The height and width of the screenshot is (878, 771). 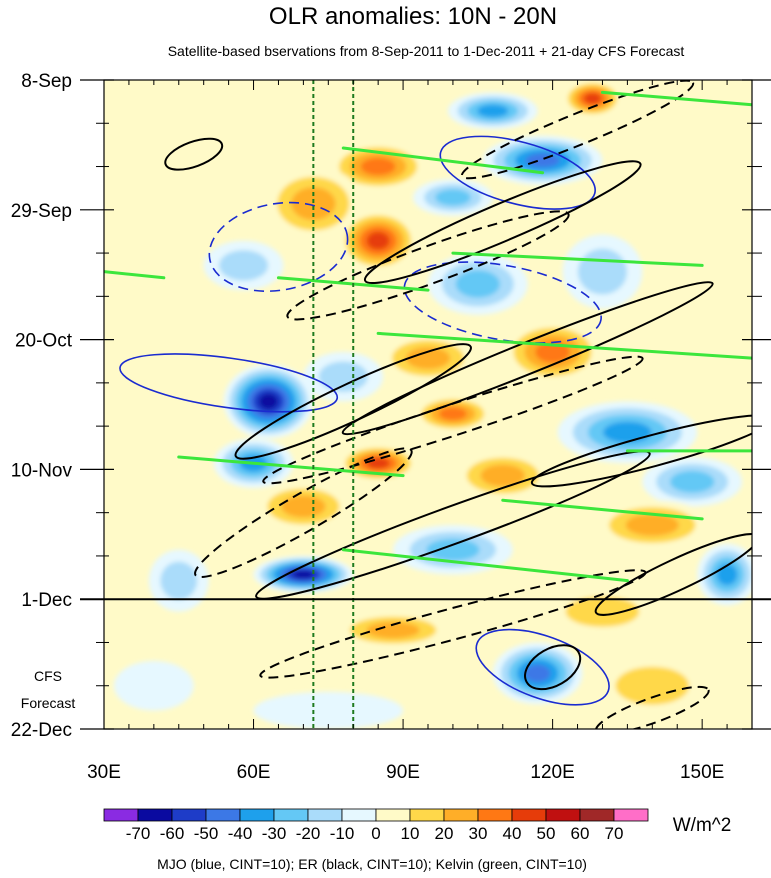 I want to click on x-tick-label-90E: 90E, so click(x=403, y=772).